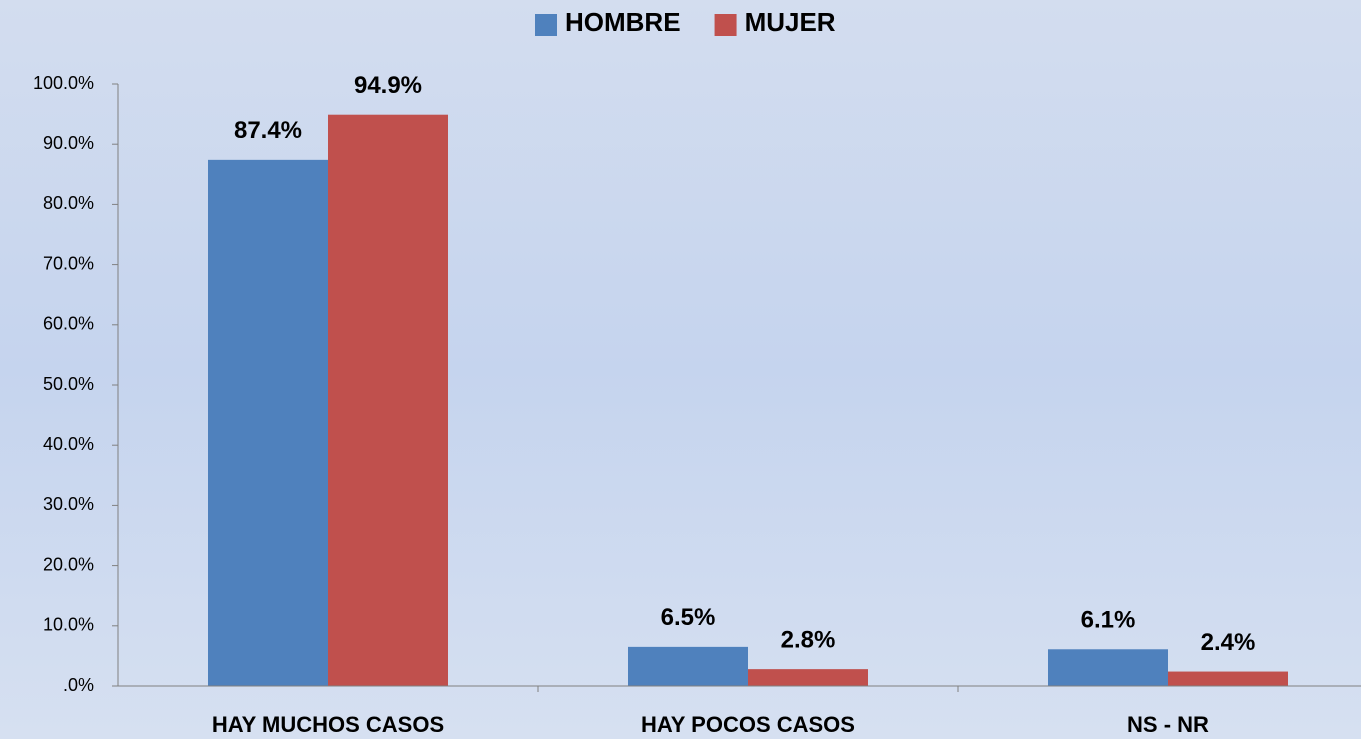 The image size is (1361, 739). What do you see at coordinates (328, 724) in the screenshot?
I see `x-tick-label: HAY MUCHOS CASOS` at bounding box center [328, 724].